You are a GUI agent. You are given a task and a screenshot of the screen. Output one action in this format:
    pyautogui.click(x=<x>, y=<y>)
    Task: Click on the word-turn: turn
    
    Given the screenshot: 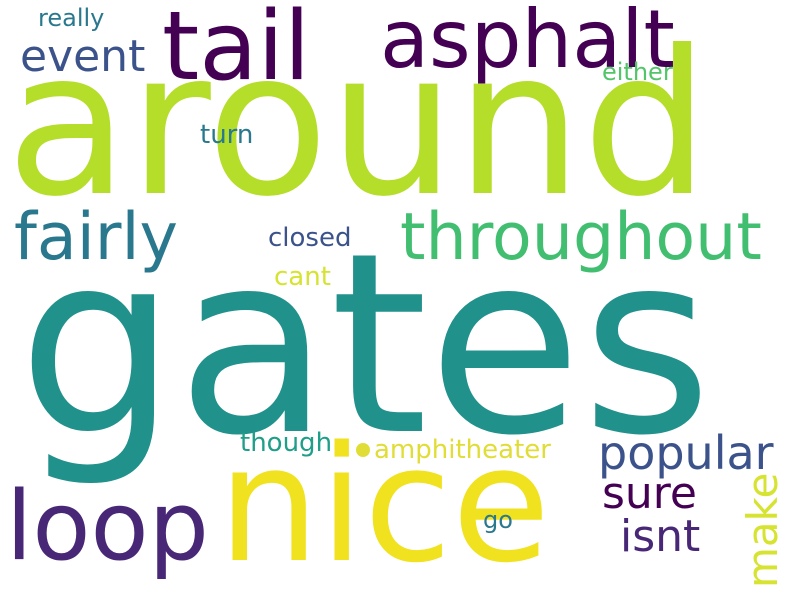 What is the action you would take?
    pyautogui.click(x=227, y=135)
    